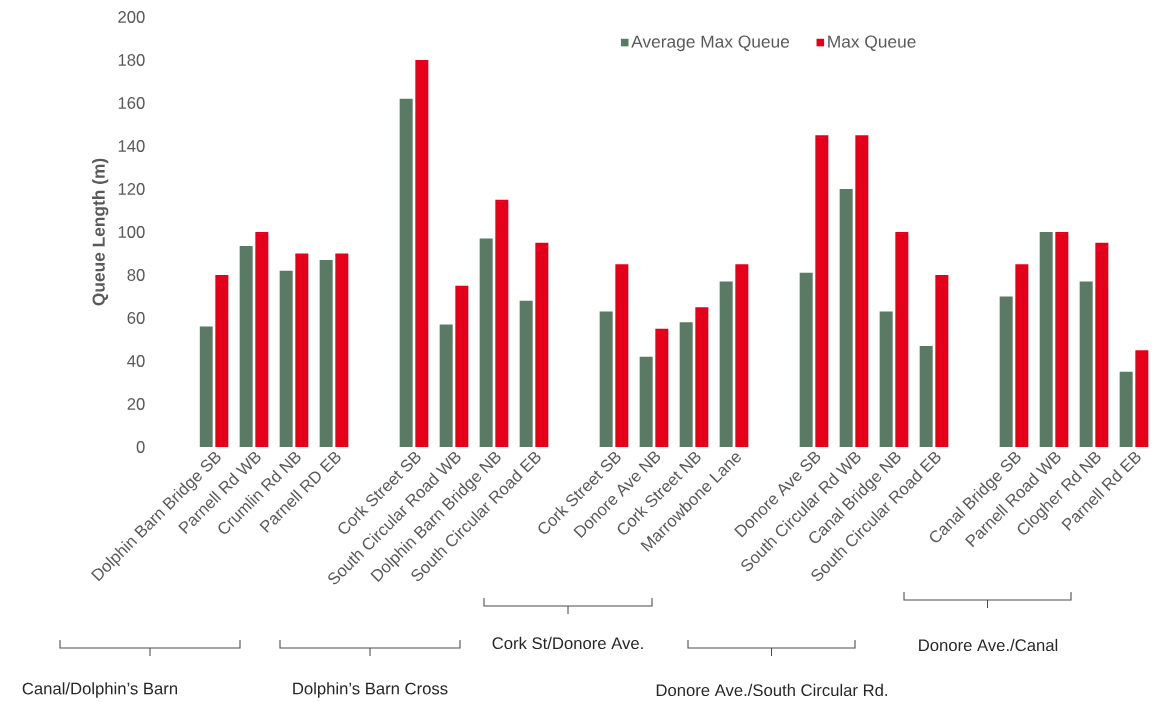 This screenshot has width=1156, height=702. I want to click on y-tick-label: 20, so click(136, 404).